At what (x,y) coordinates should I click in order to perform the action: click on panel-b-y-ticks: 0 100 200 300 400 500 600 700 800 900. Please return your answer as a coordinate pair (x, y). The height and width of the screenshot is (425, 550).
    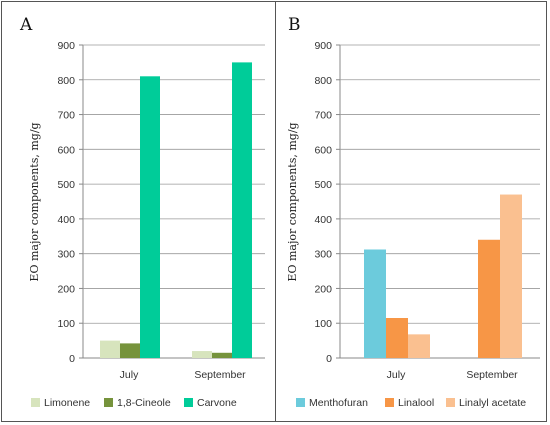
    Looking at the image, I should click on (327, 202).